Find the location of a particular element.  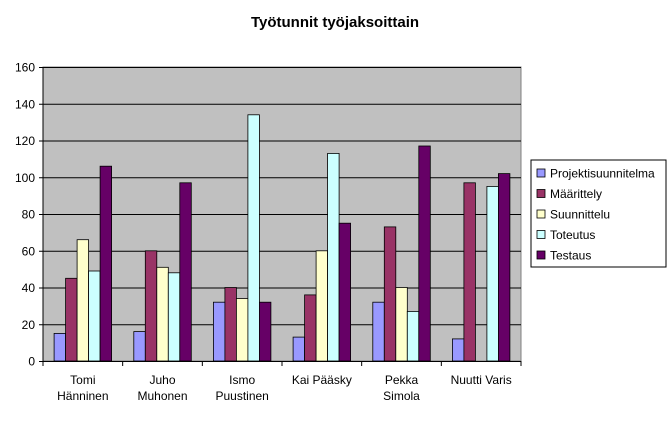

y-tick-label: 140 is located at coordinates (25, 104).